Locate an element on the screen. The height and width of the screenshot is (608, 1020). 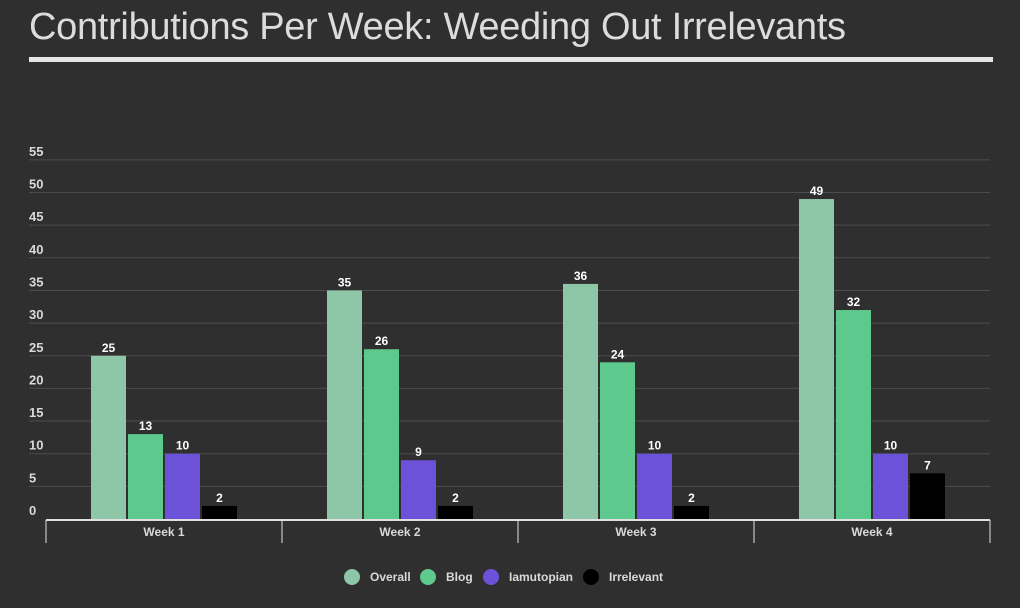
y-tick-label: 10 is located at coordinates (36, 445).